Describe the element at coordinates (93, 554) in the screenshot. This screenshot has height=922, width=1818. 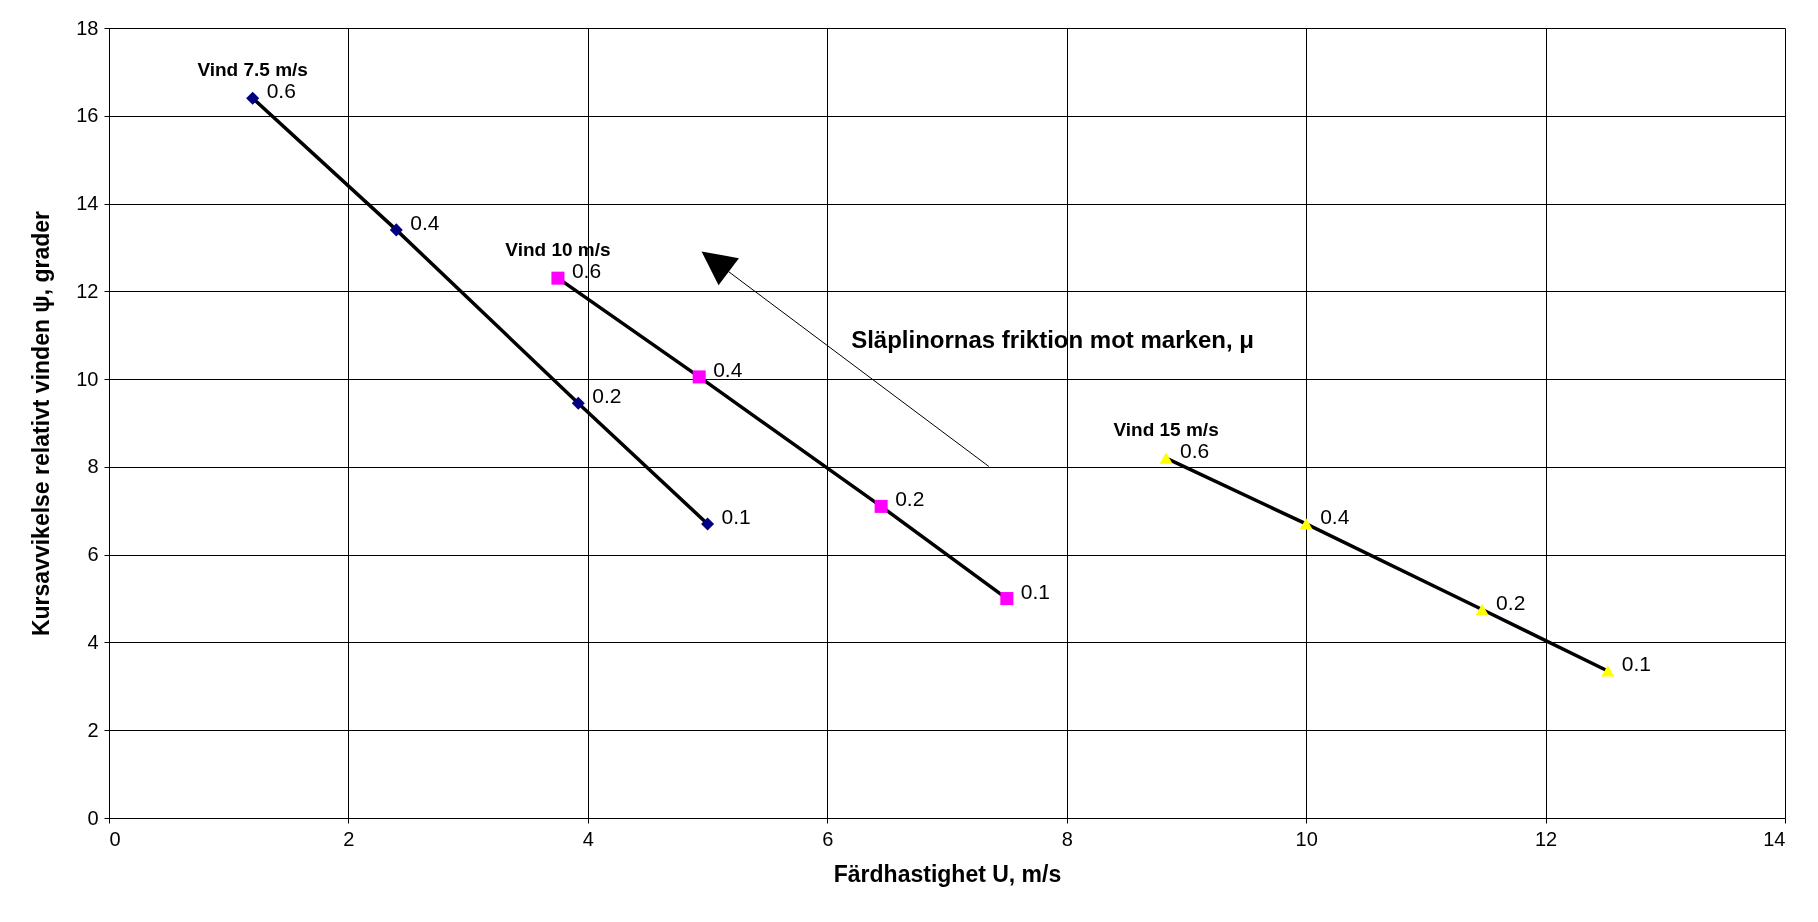
I see `y-tick-label: 6` at that location.